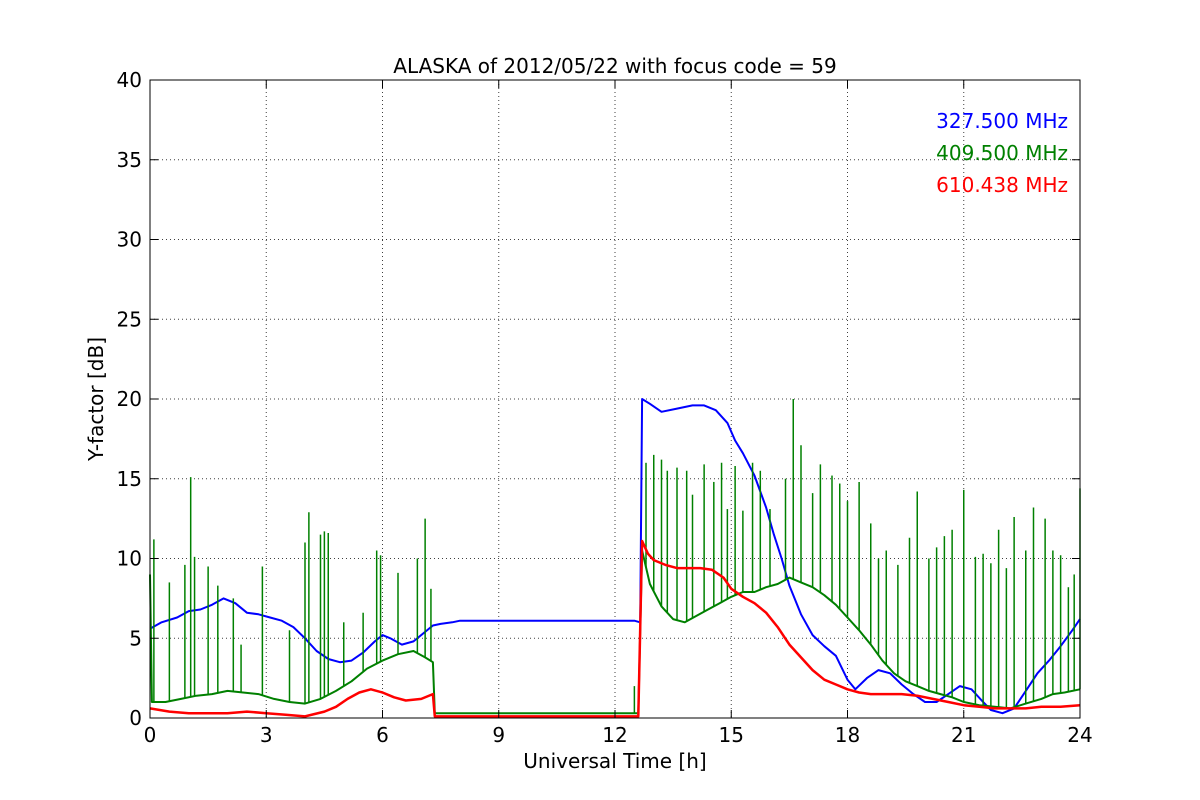 This screenshot has width=1200, height=800. I want to click on y-tick-label: 0, so click(135, 718).